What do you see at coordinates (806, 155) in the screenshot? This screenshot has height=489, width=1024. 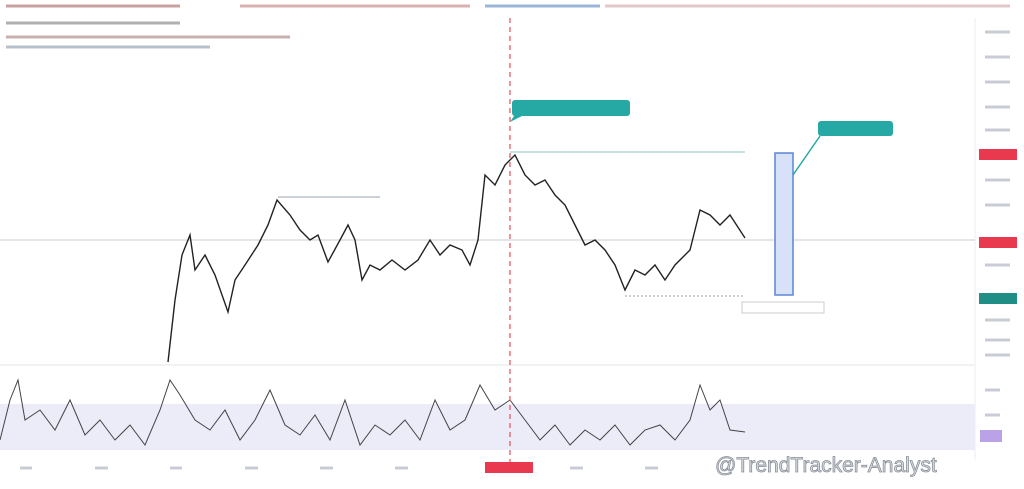 I see `callout-pointer` at bounding box center [806, 155].